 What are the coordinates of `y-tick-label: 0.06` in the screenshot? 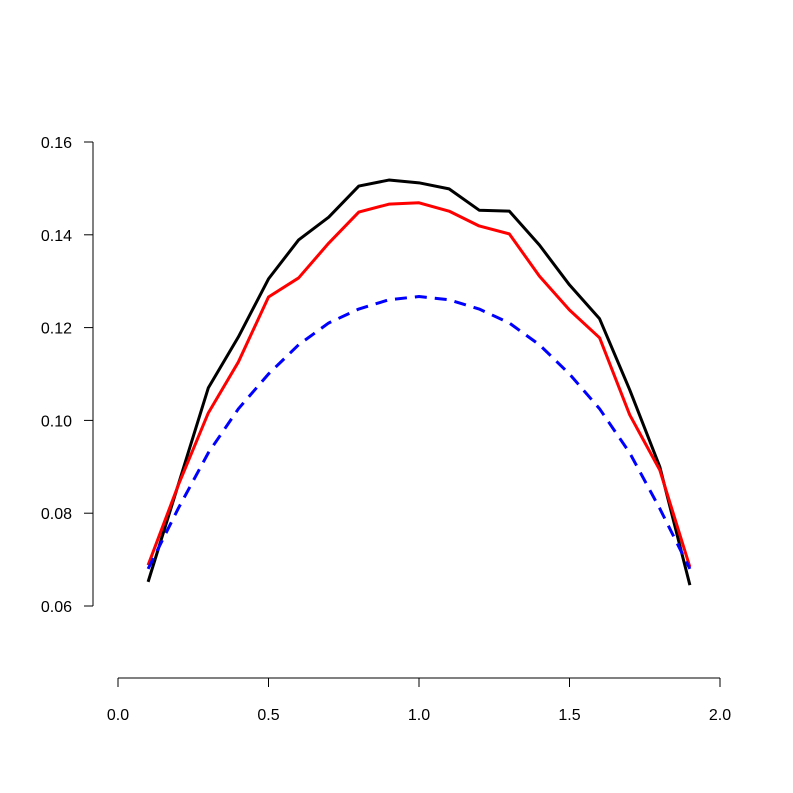 It's located at (56, 607).